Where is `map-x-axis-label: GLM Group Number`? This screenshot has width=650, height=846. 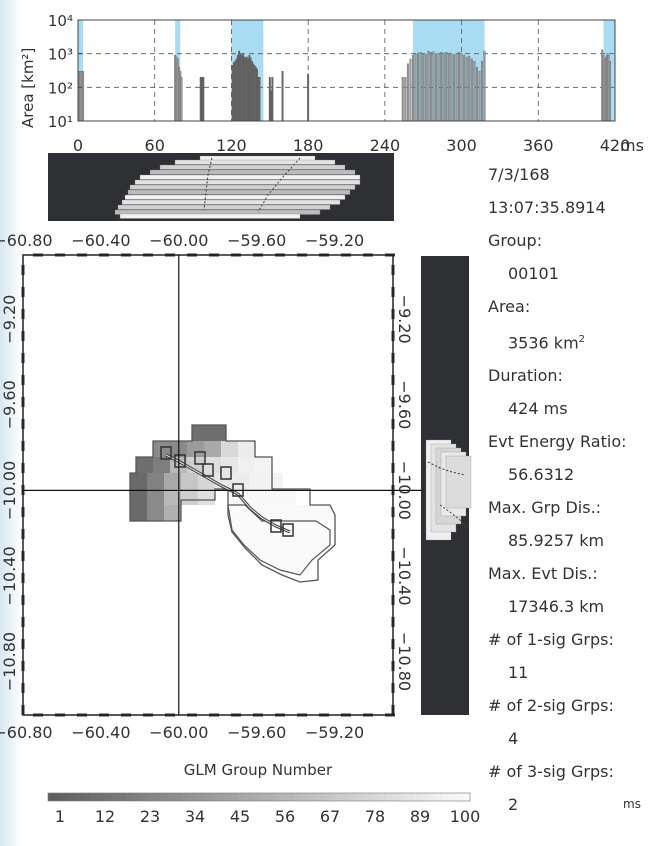
map-x-axis-label: GLM Group Number is located at coordinates (258, 770).